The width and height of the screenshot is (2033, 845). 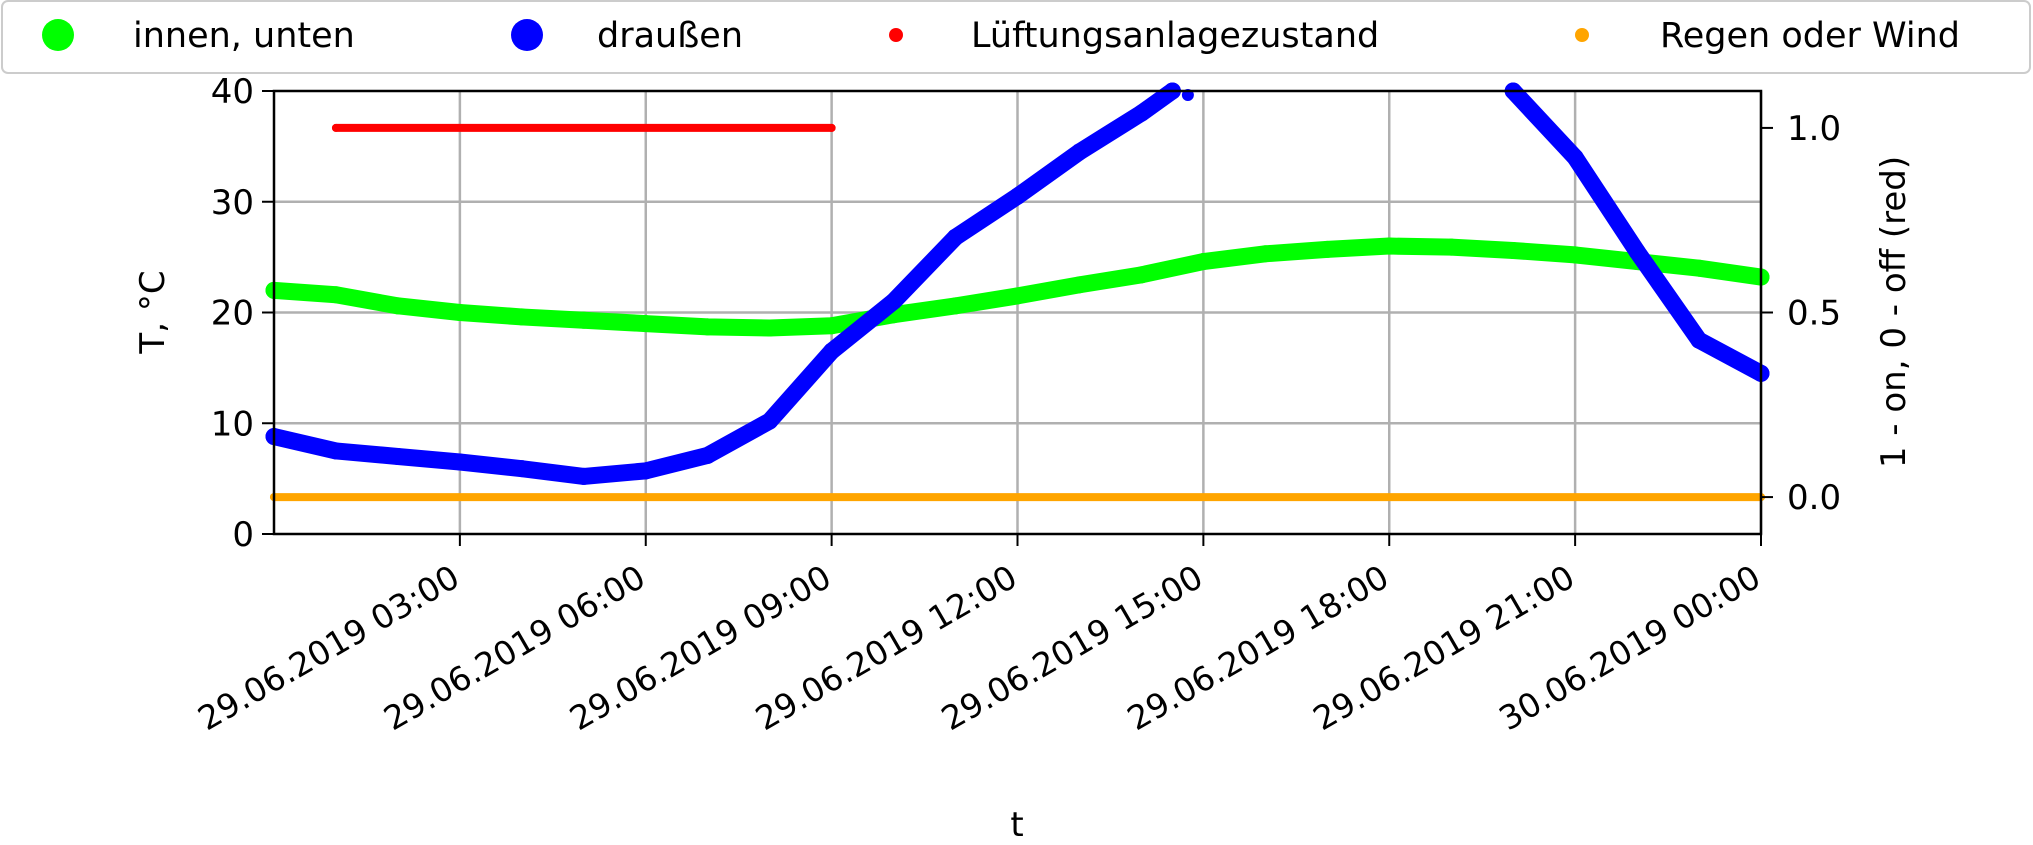 I want to click on legend-label: innen, unten, so click(x=244, y=36).